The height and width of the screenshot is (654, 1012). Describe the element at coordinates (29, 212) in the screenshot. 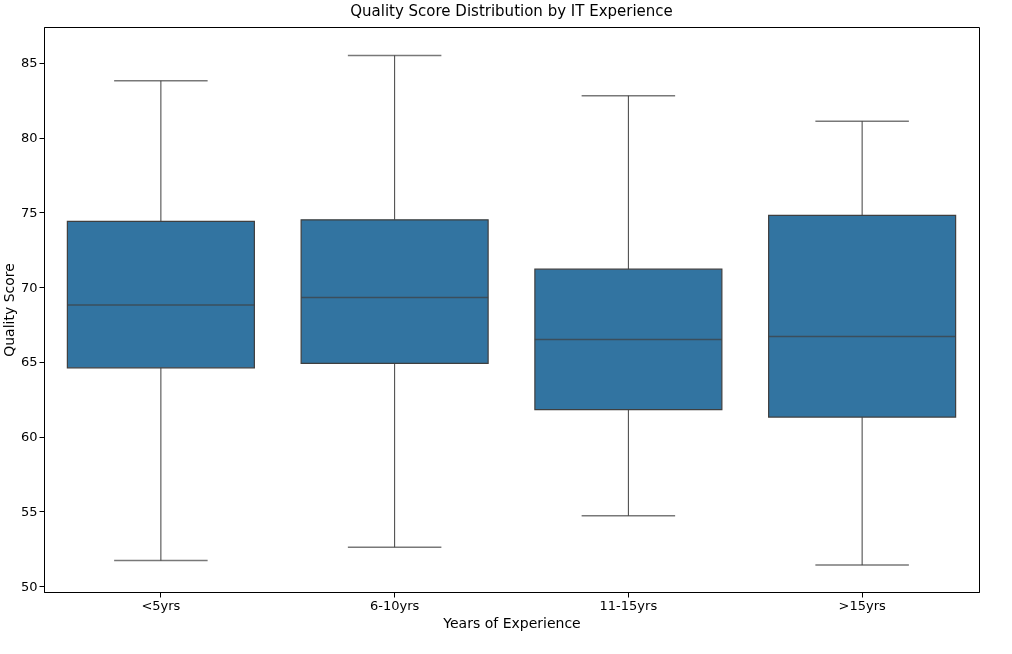

I see `y-tick-label: 75` at that location.